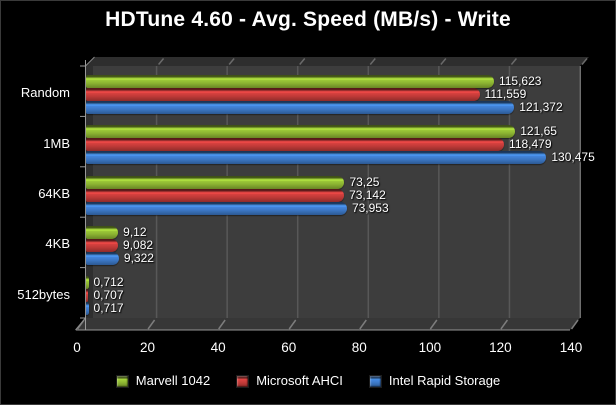 This screenshot has height=405, width=616. I want to click on value-axis-tick-label: 0, so click(77, 347).